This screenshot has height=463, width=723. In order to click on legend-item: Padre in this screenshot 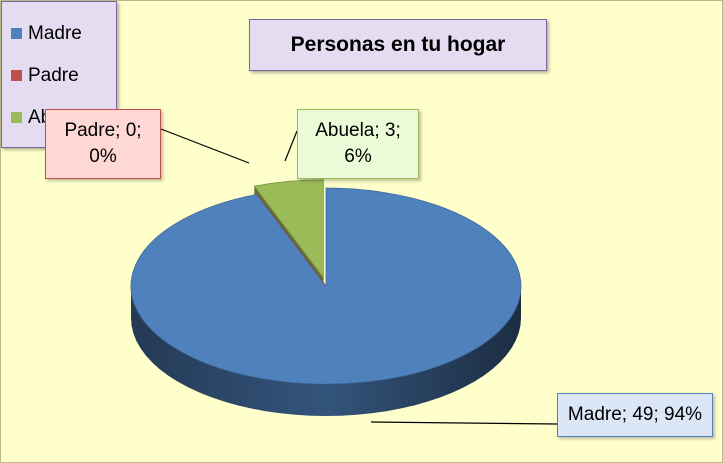, I will do `click(45, 76)`.